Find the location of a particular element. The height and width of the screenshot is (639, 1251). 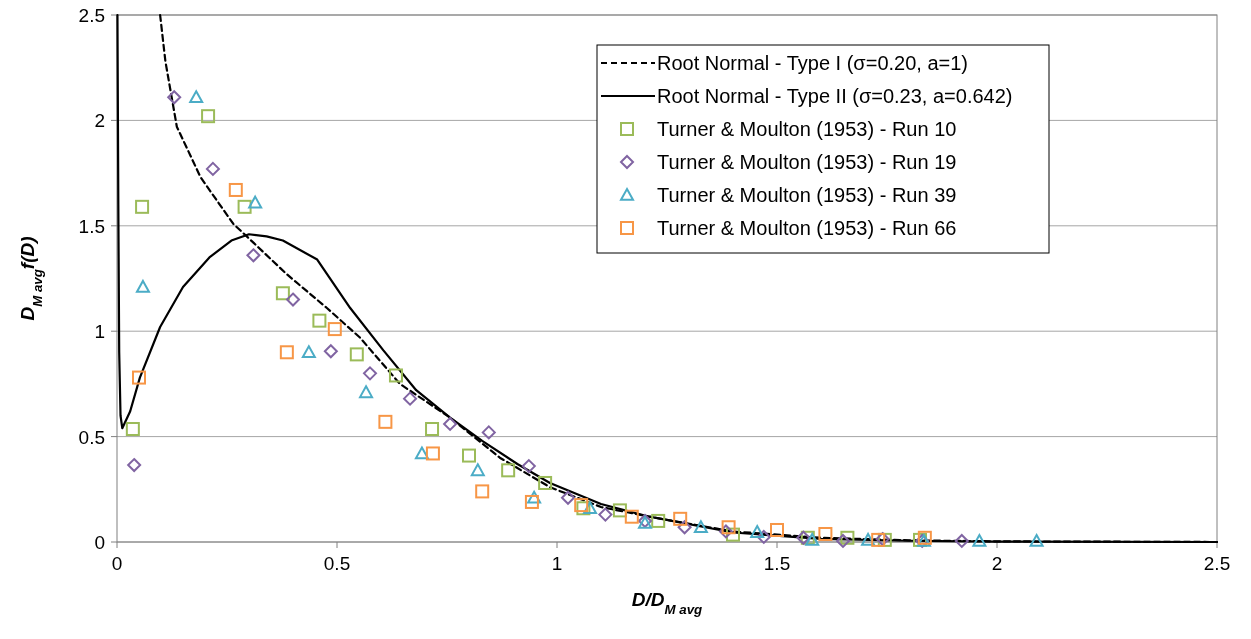

x-tick-label: 1 is located at coordinates (557, 563).